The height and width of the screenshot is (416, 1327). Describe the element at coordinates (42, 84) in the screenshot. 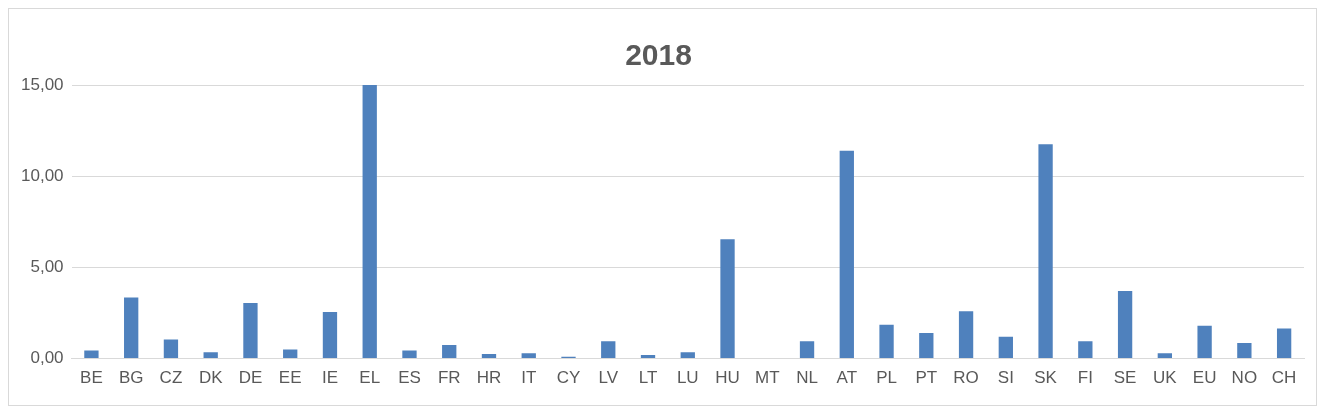

I see `y-tick-label: 15,00` at that location.